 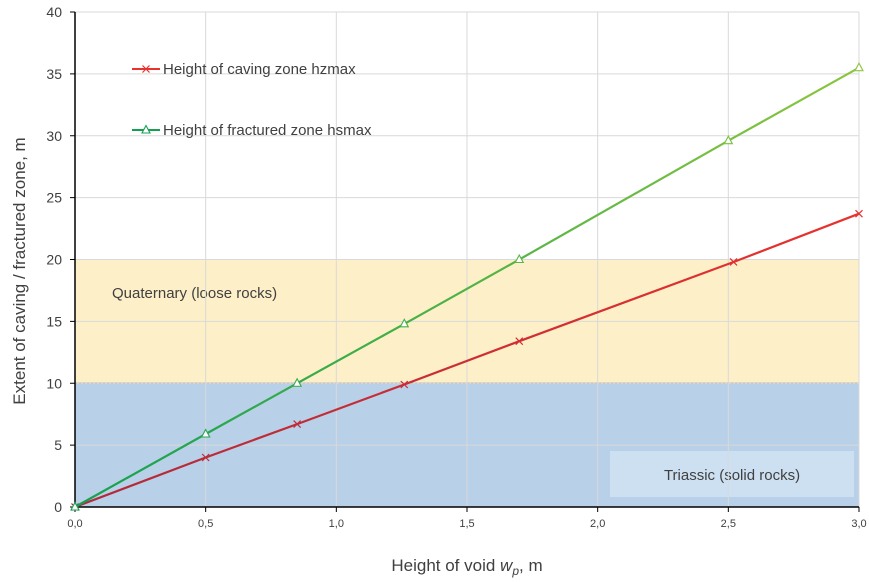 What do you see at coordinates (507, 565) in the screenshot?
I see `x-axis-label-variable: w` at bounding box center [507, 565].